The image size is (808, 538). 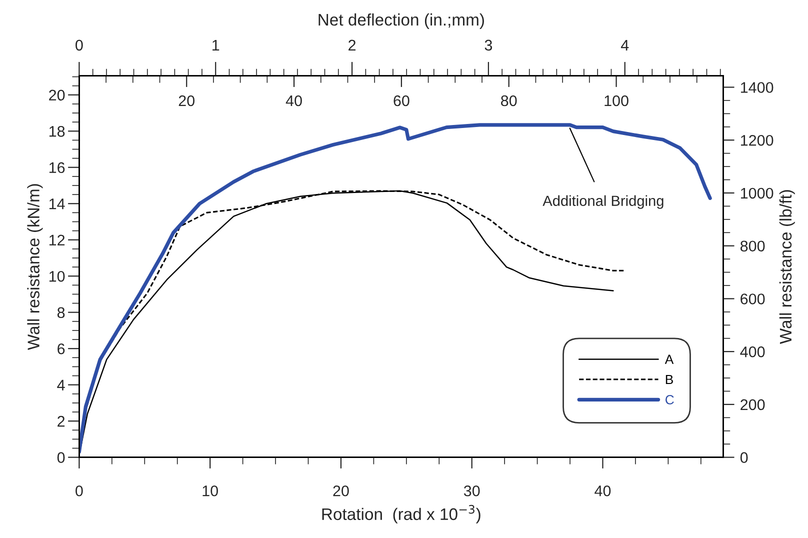 I want to click on x2-tick-label: 20, so click(x=186, y=100).